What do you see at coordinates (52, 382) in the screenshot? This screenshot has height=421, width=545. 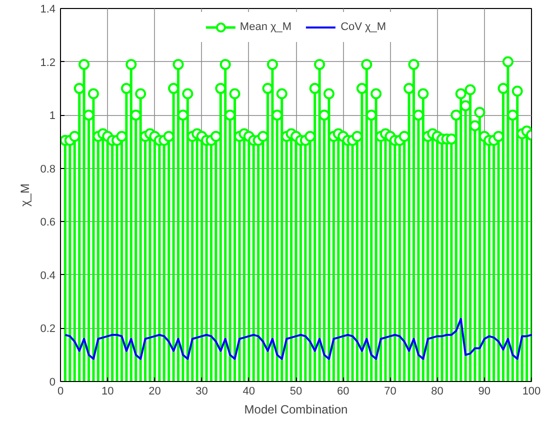 I see `y-tick-label: 0` at bounding box center [52, 382].